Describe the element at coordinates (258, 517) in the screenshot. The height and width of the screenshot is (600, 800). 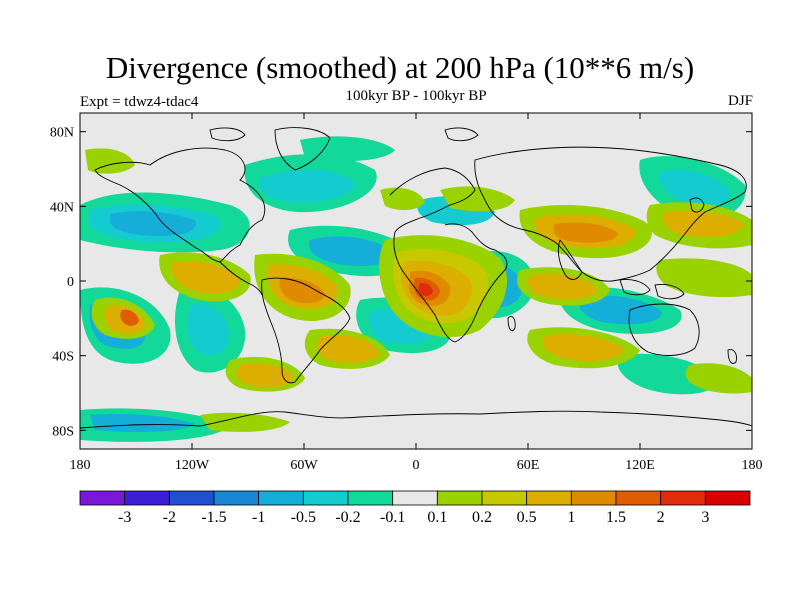
I see `colorbar-label: -1` at that location.